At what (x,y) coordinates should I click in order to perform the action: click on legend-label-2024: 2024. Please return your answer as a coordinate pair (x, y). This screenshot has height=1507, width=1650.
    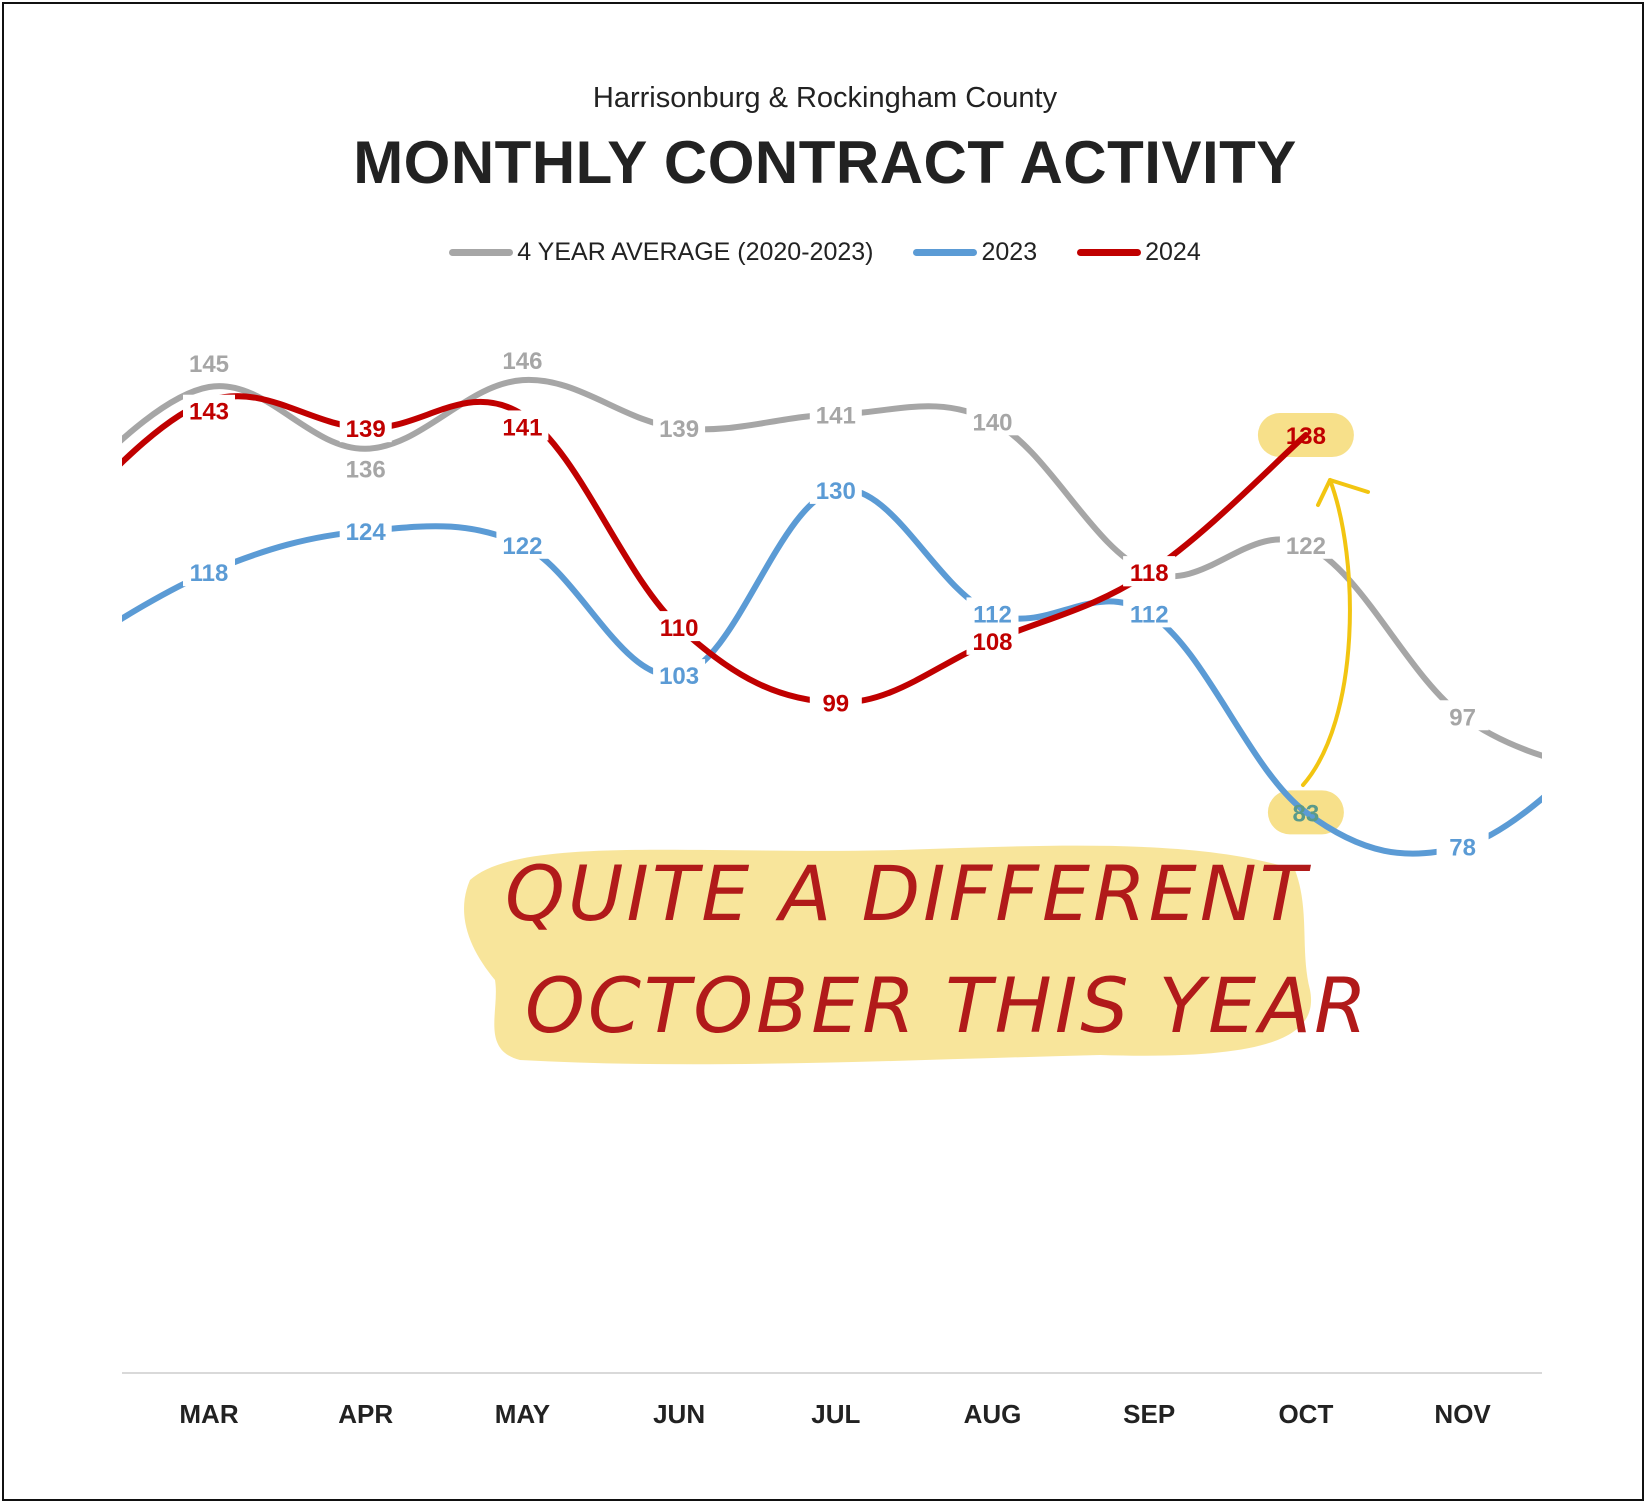
    Looking at the image, I should click on (1173, 252).